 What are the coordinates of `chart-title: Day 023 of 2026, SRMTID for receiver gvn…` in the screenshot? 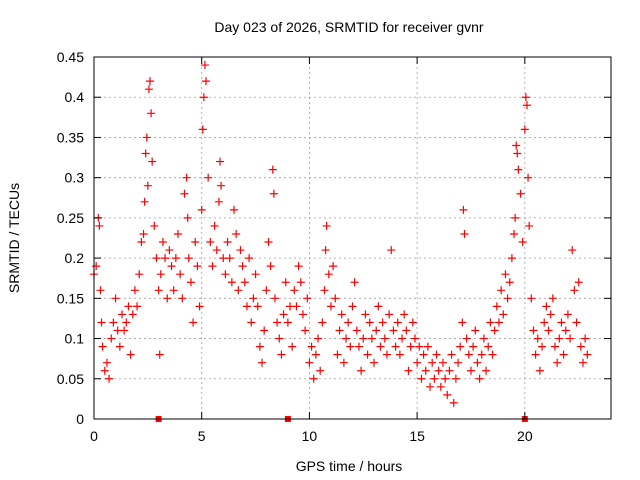 It's located at (349, 27).